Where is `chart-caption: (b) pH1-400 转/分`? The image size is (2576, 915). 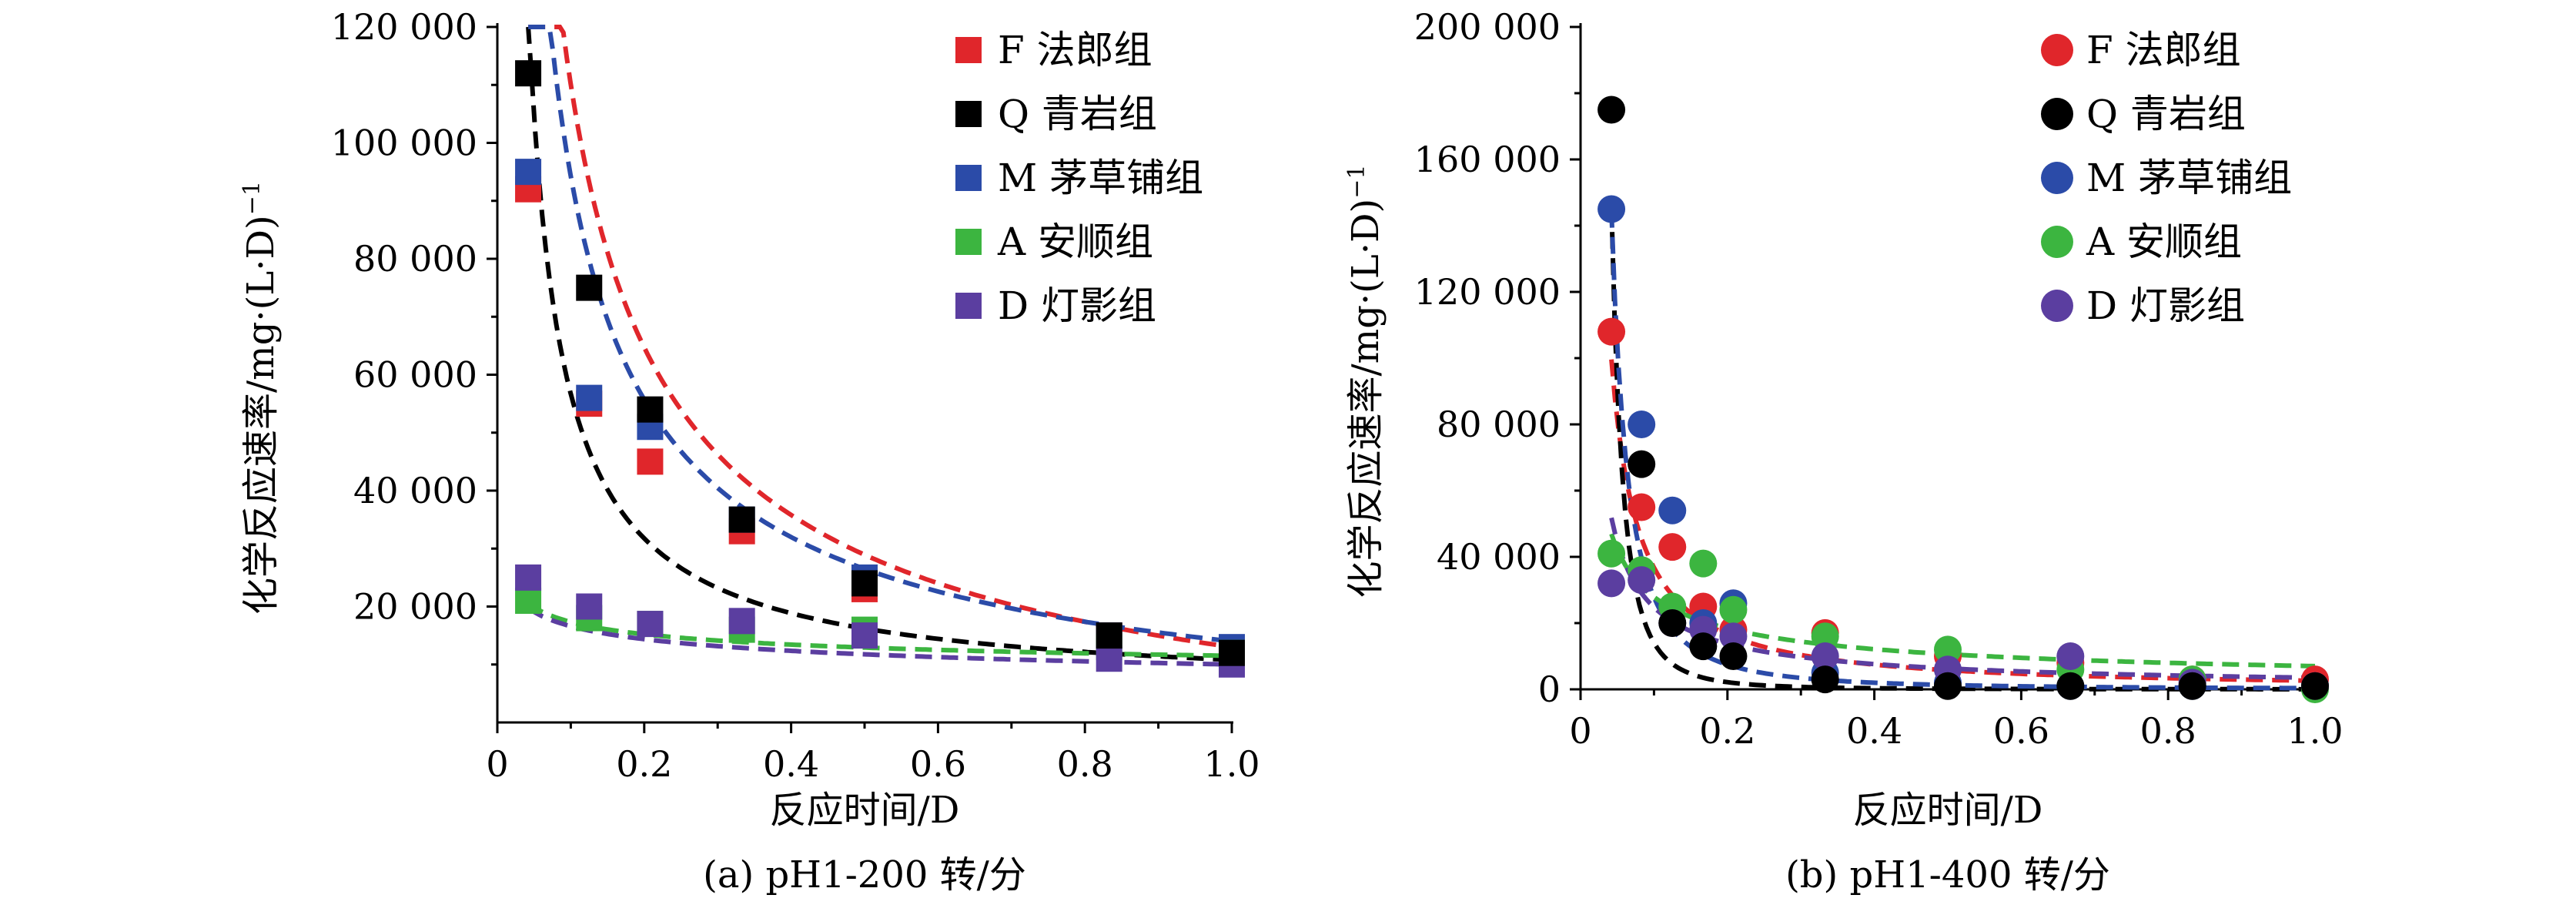 chart-caption: (b) pH1-400 转/分 is located at coordinates (1948, 875).